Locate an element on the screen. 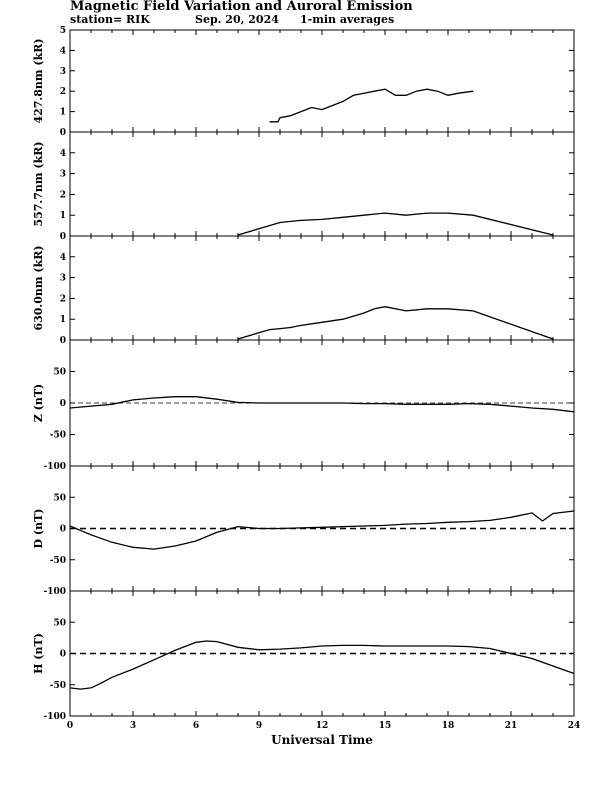 The width and height of the screenshot is (612, 792). x-tick-label: 3 is located at coordinates (133, 726).